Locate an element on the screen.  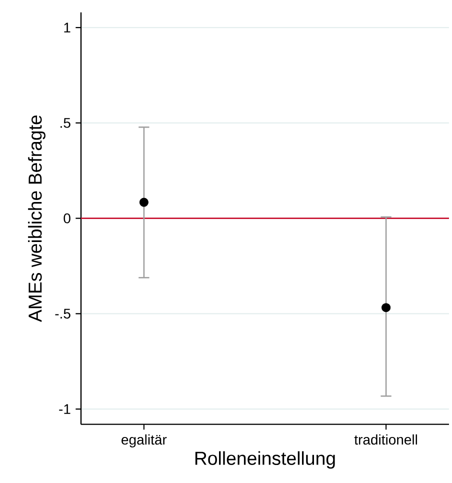
y-tick-label: .5 is located at coordinates (65, 123).